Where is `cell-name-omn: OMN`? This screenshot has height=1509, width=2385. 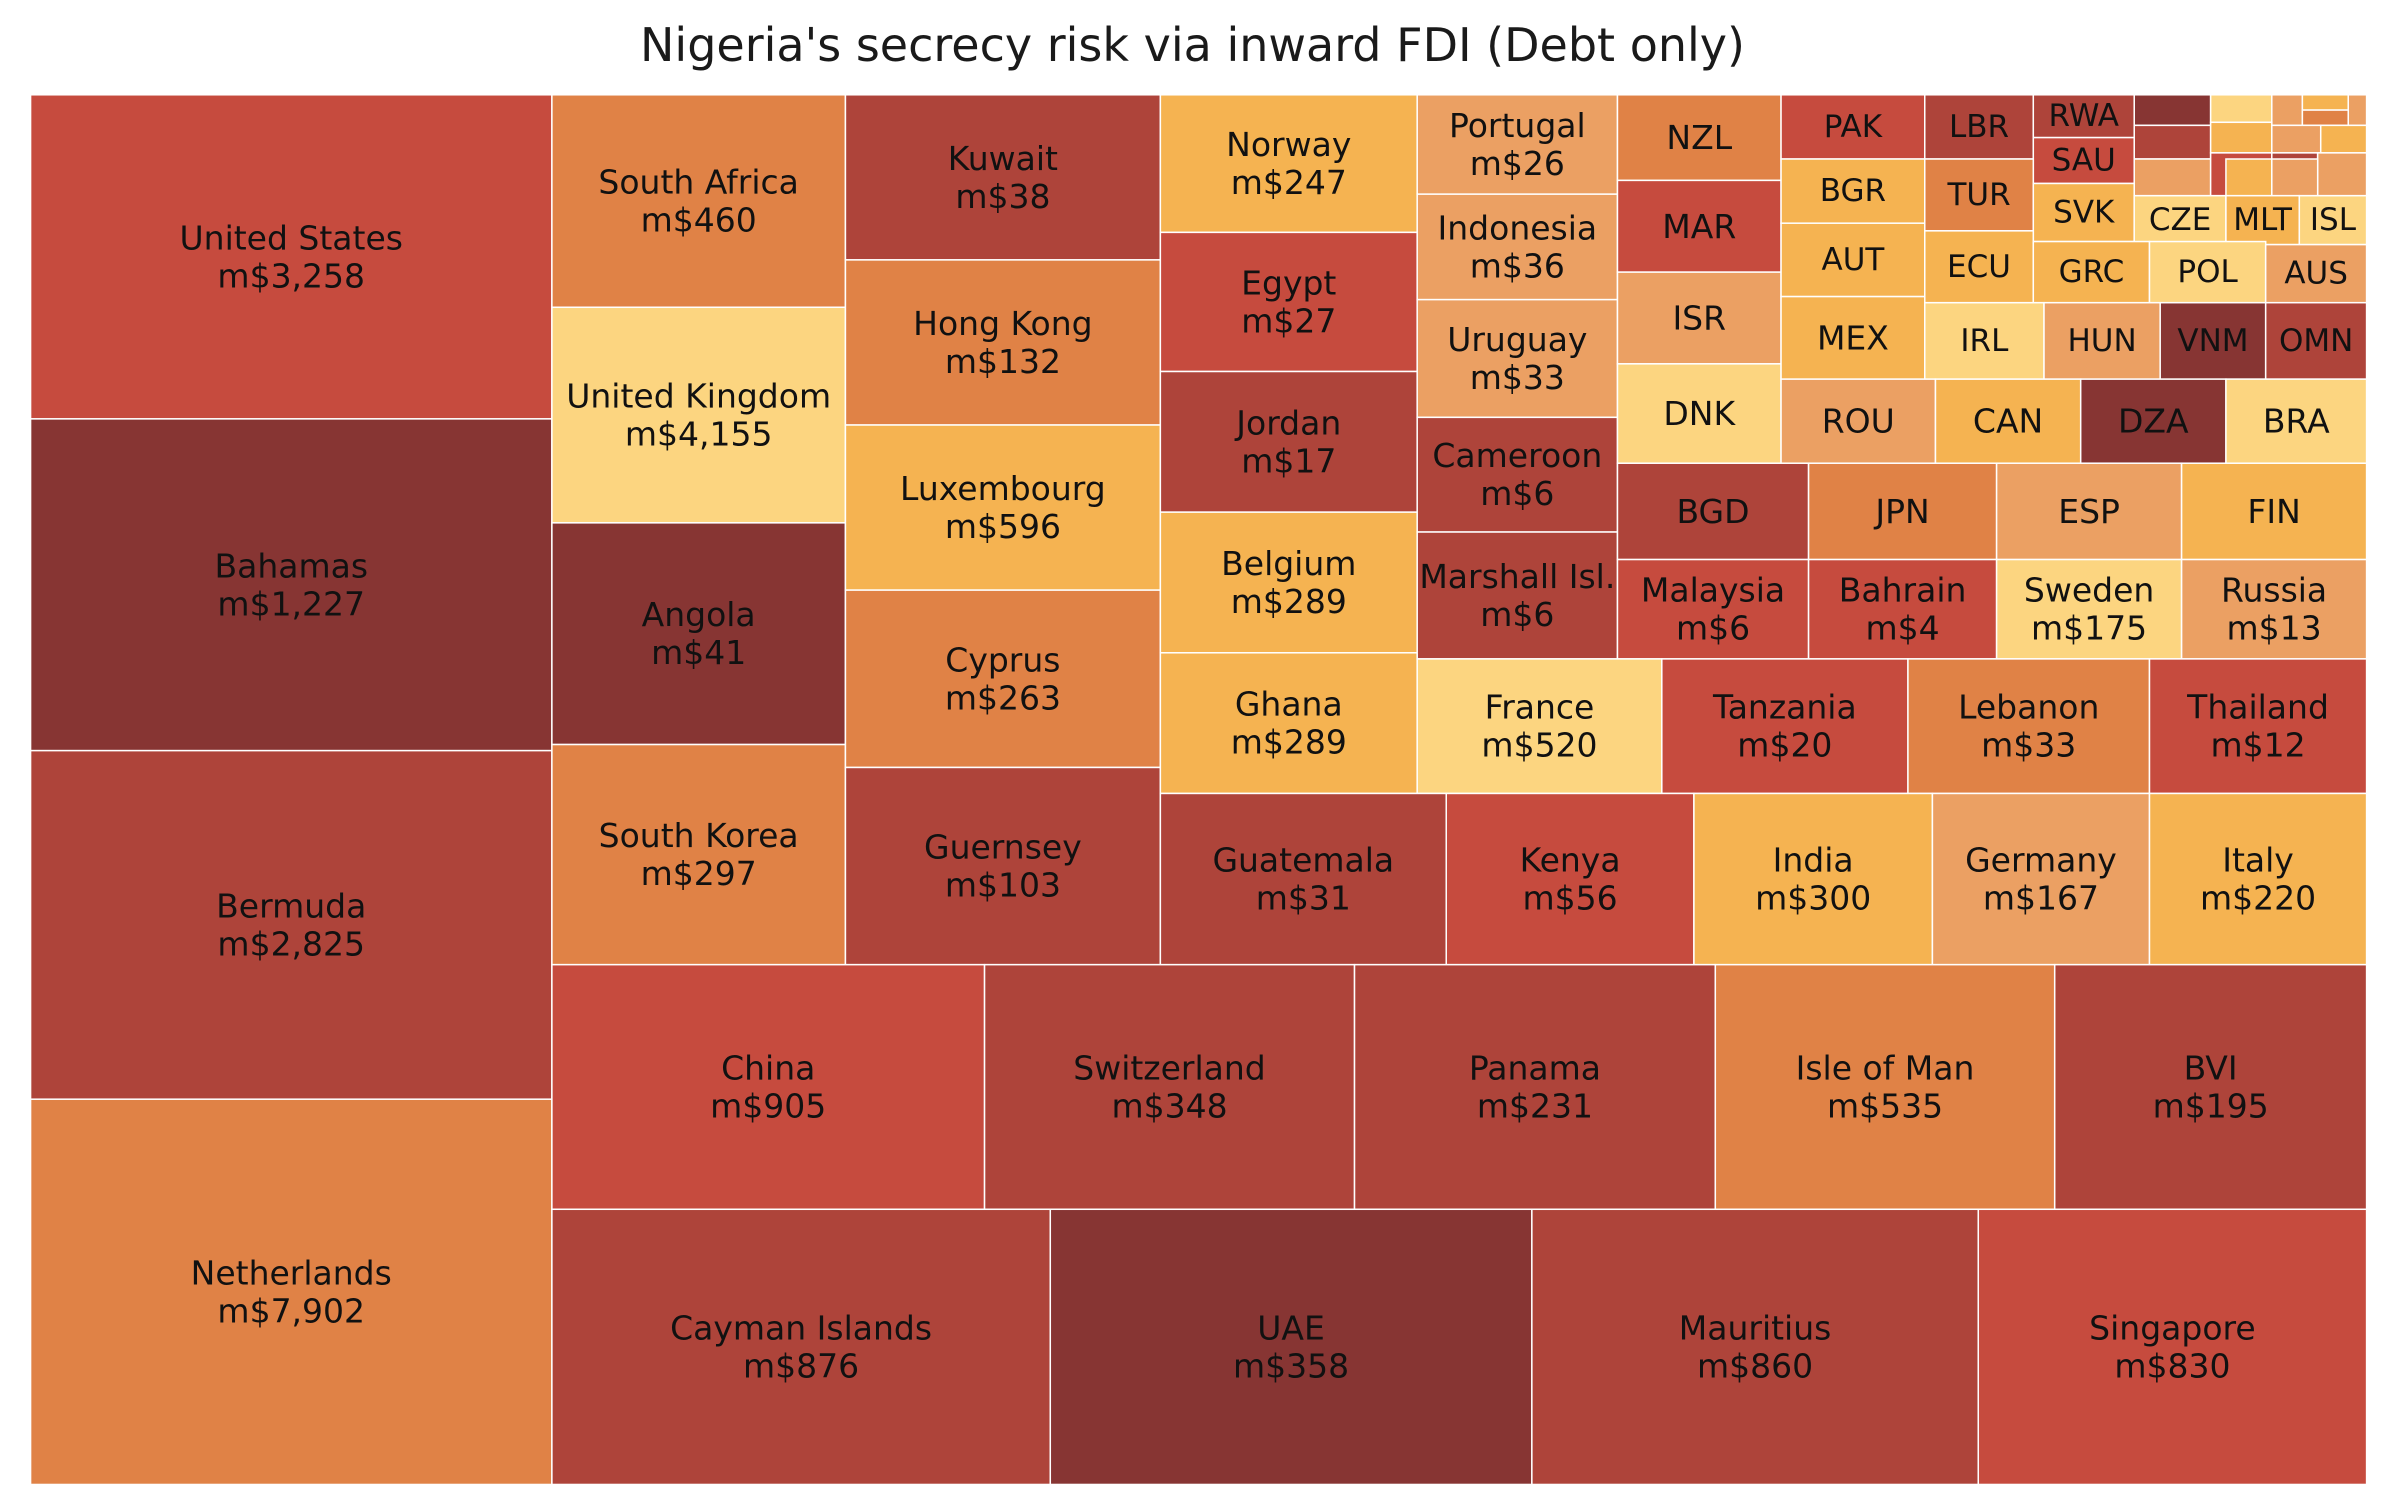
cell-name-omn: OMN is located at coordinates (2316, 341).